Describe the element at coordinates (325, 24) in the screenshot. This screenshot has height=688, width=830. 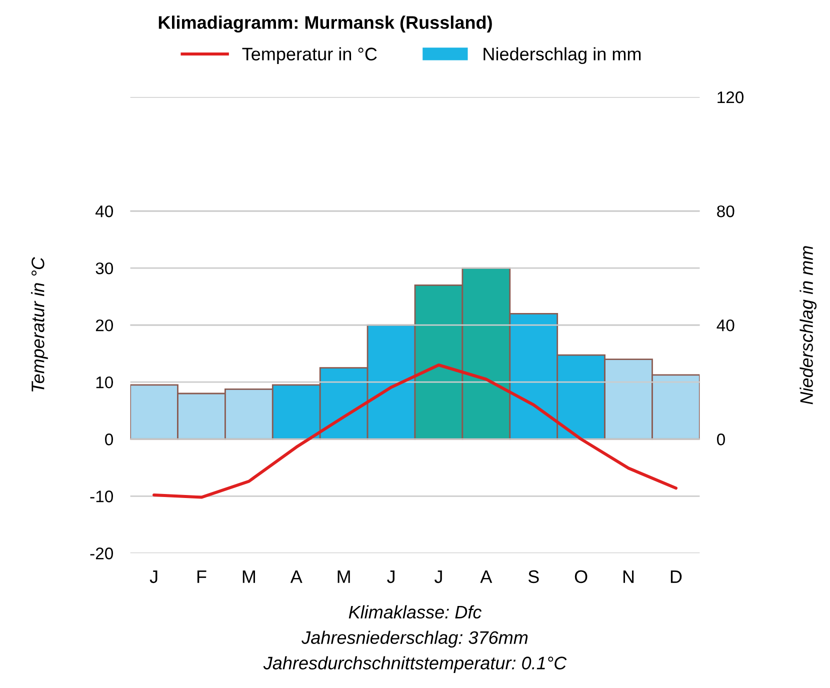
I see `chart-title: Klimadiagramm: Murmansk (Russland)` at that location.